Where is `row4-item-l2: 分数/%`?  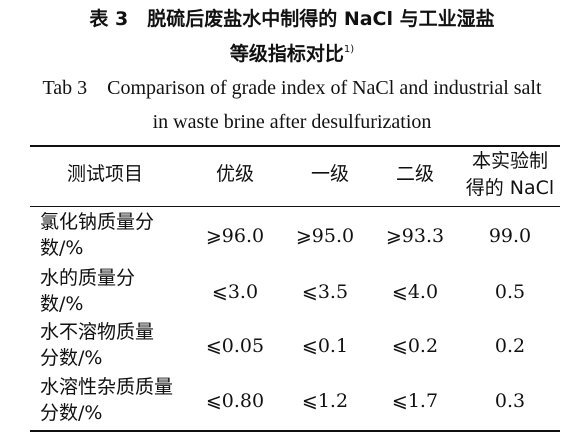 row4-item-l2: 分数/% is located at coordinates (71, 413).